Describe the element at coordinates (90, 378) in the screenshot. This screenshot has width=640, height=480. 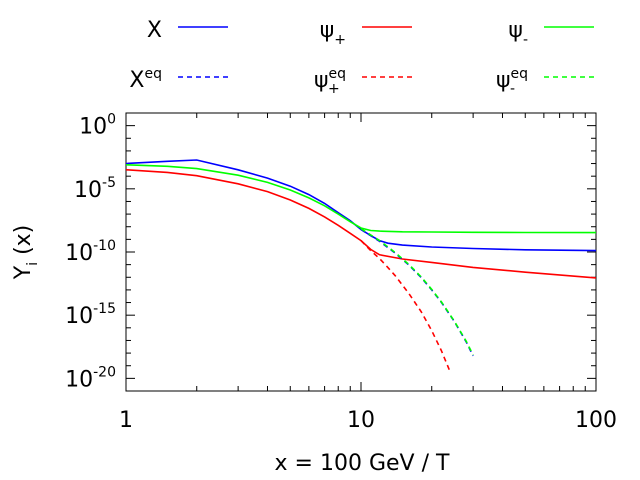
I see `y-tick-label: 10⁻²⁰` at that location.